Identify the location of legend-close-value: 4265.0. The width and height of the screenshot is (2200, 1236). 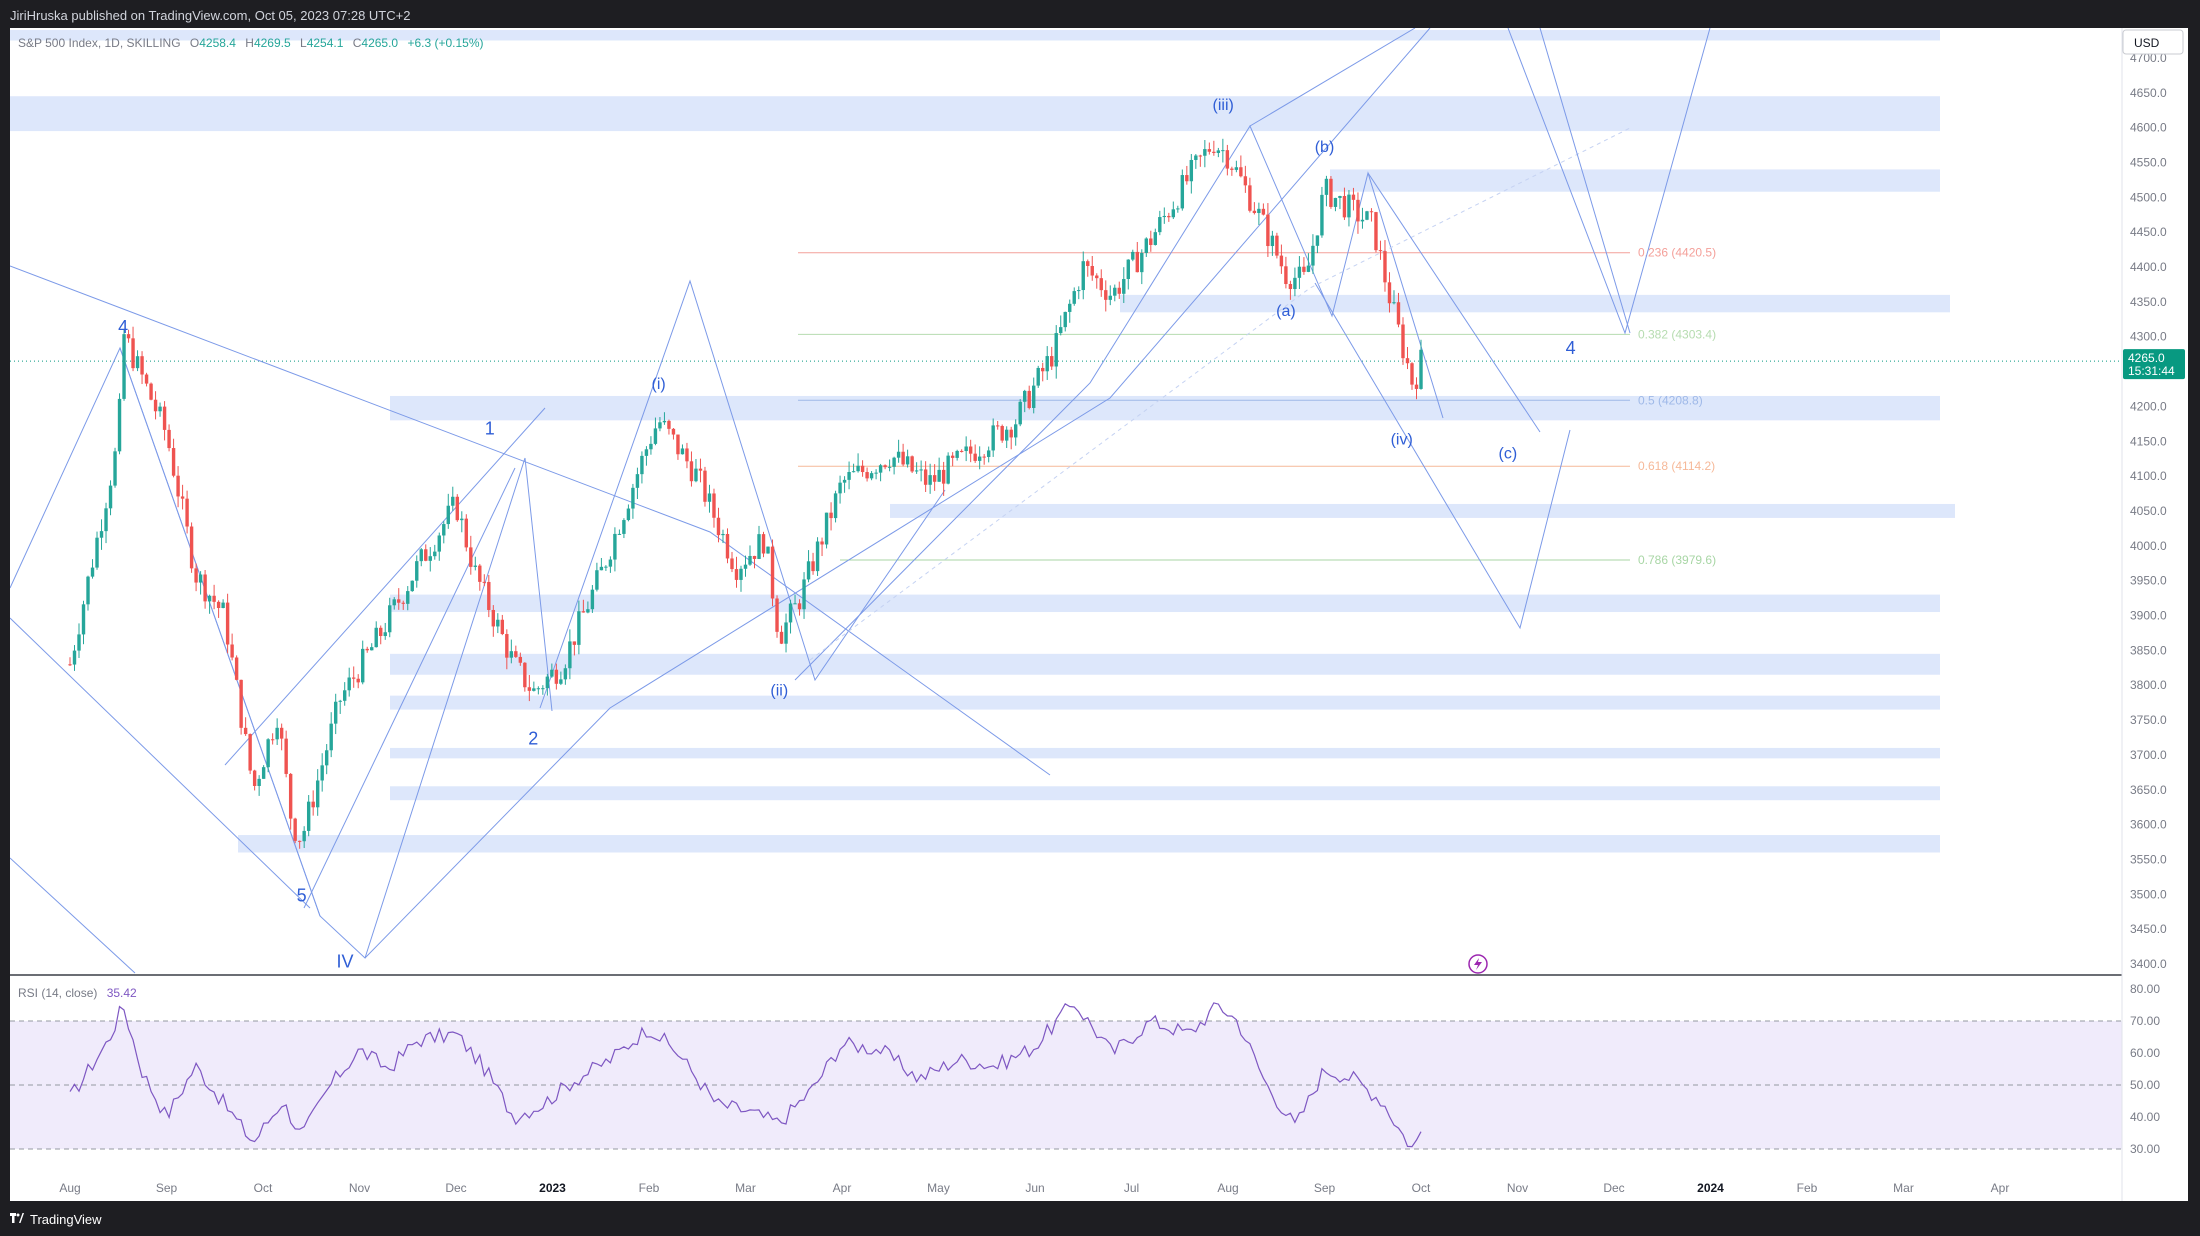
(379, 43).